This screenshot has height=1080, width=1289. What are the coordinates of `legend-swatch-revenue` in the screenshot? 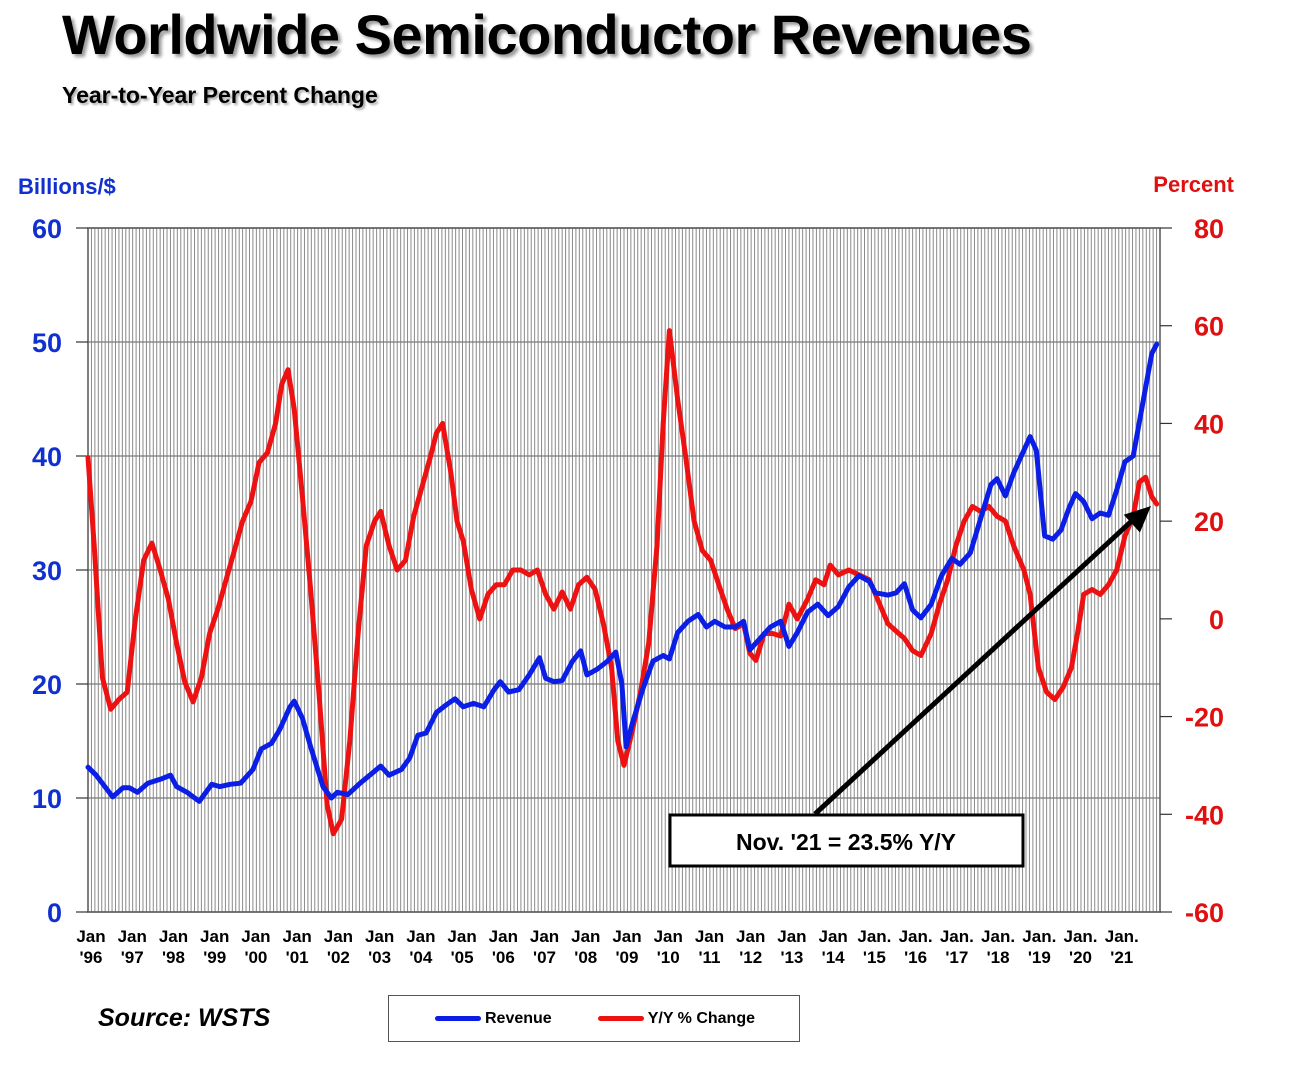 It's located at (458, 1018).